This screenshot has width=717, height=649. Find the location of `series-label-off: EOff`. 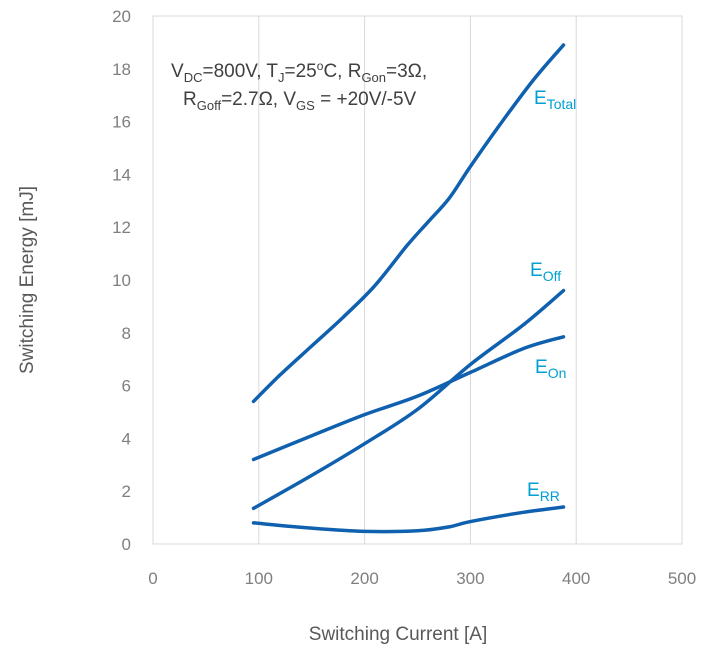

series-label-off: EOff is located at coordinates (545, 272).